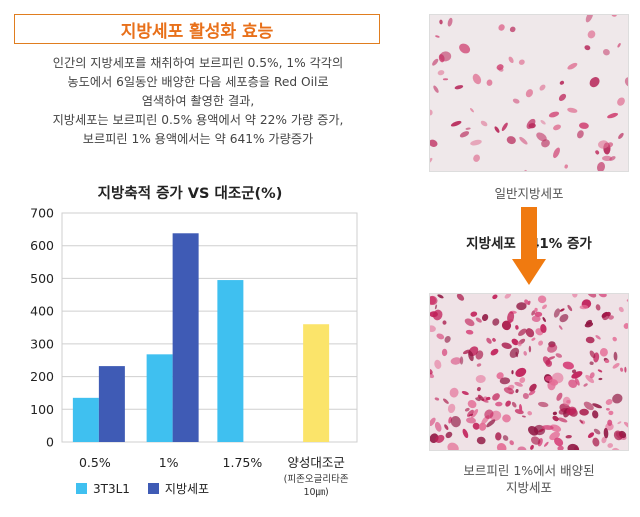  I want to click on x-tick-label: 1%, so click(169, 462).